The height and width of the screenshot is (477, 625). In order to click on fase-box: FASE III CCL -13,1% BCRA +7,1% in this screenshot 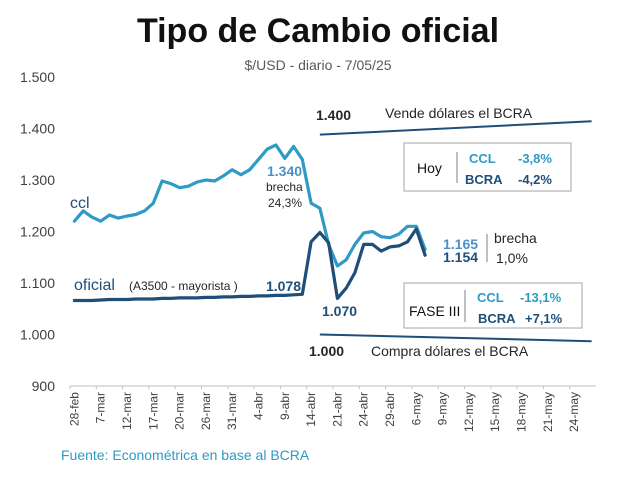, I will do `click(493, 305)`.